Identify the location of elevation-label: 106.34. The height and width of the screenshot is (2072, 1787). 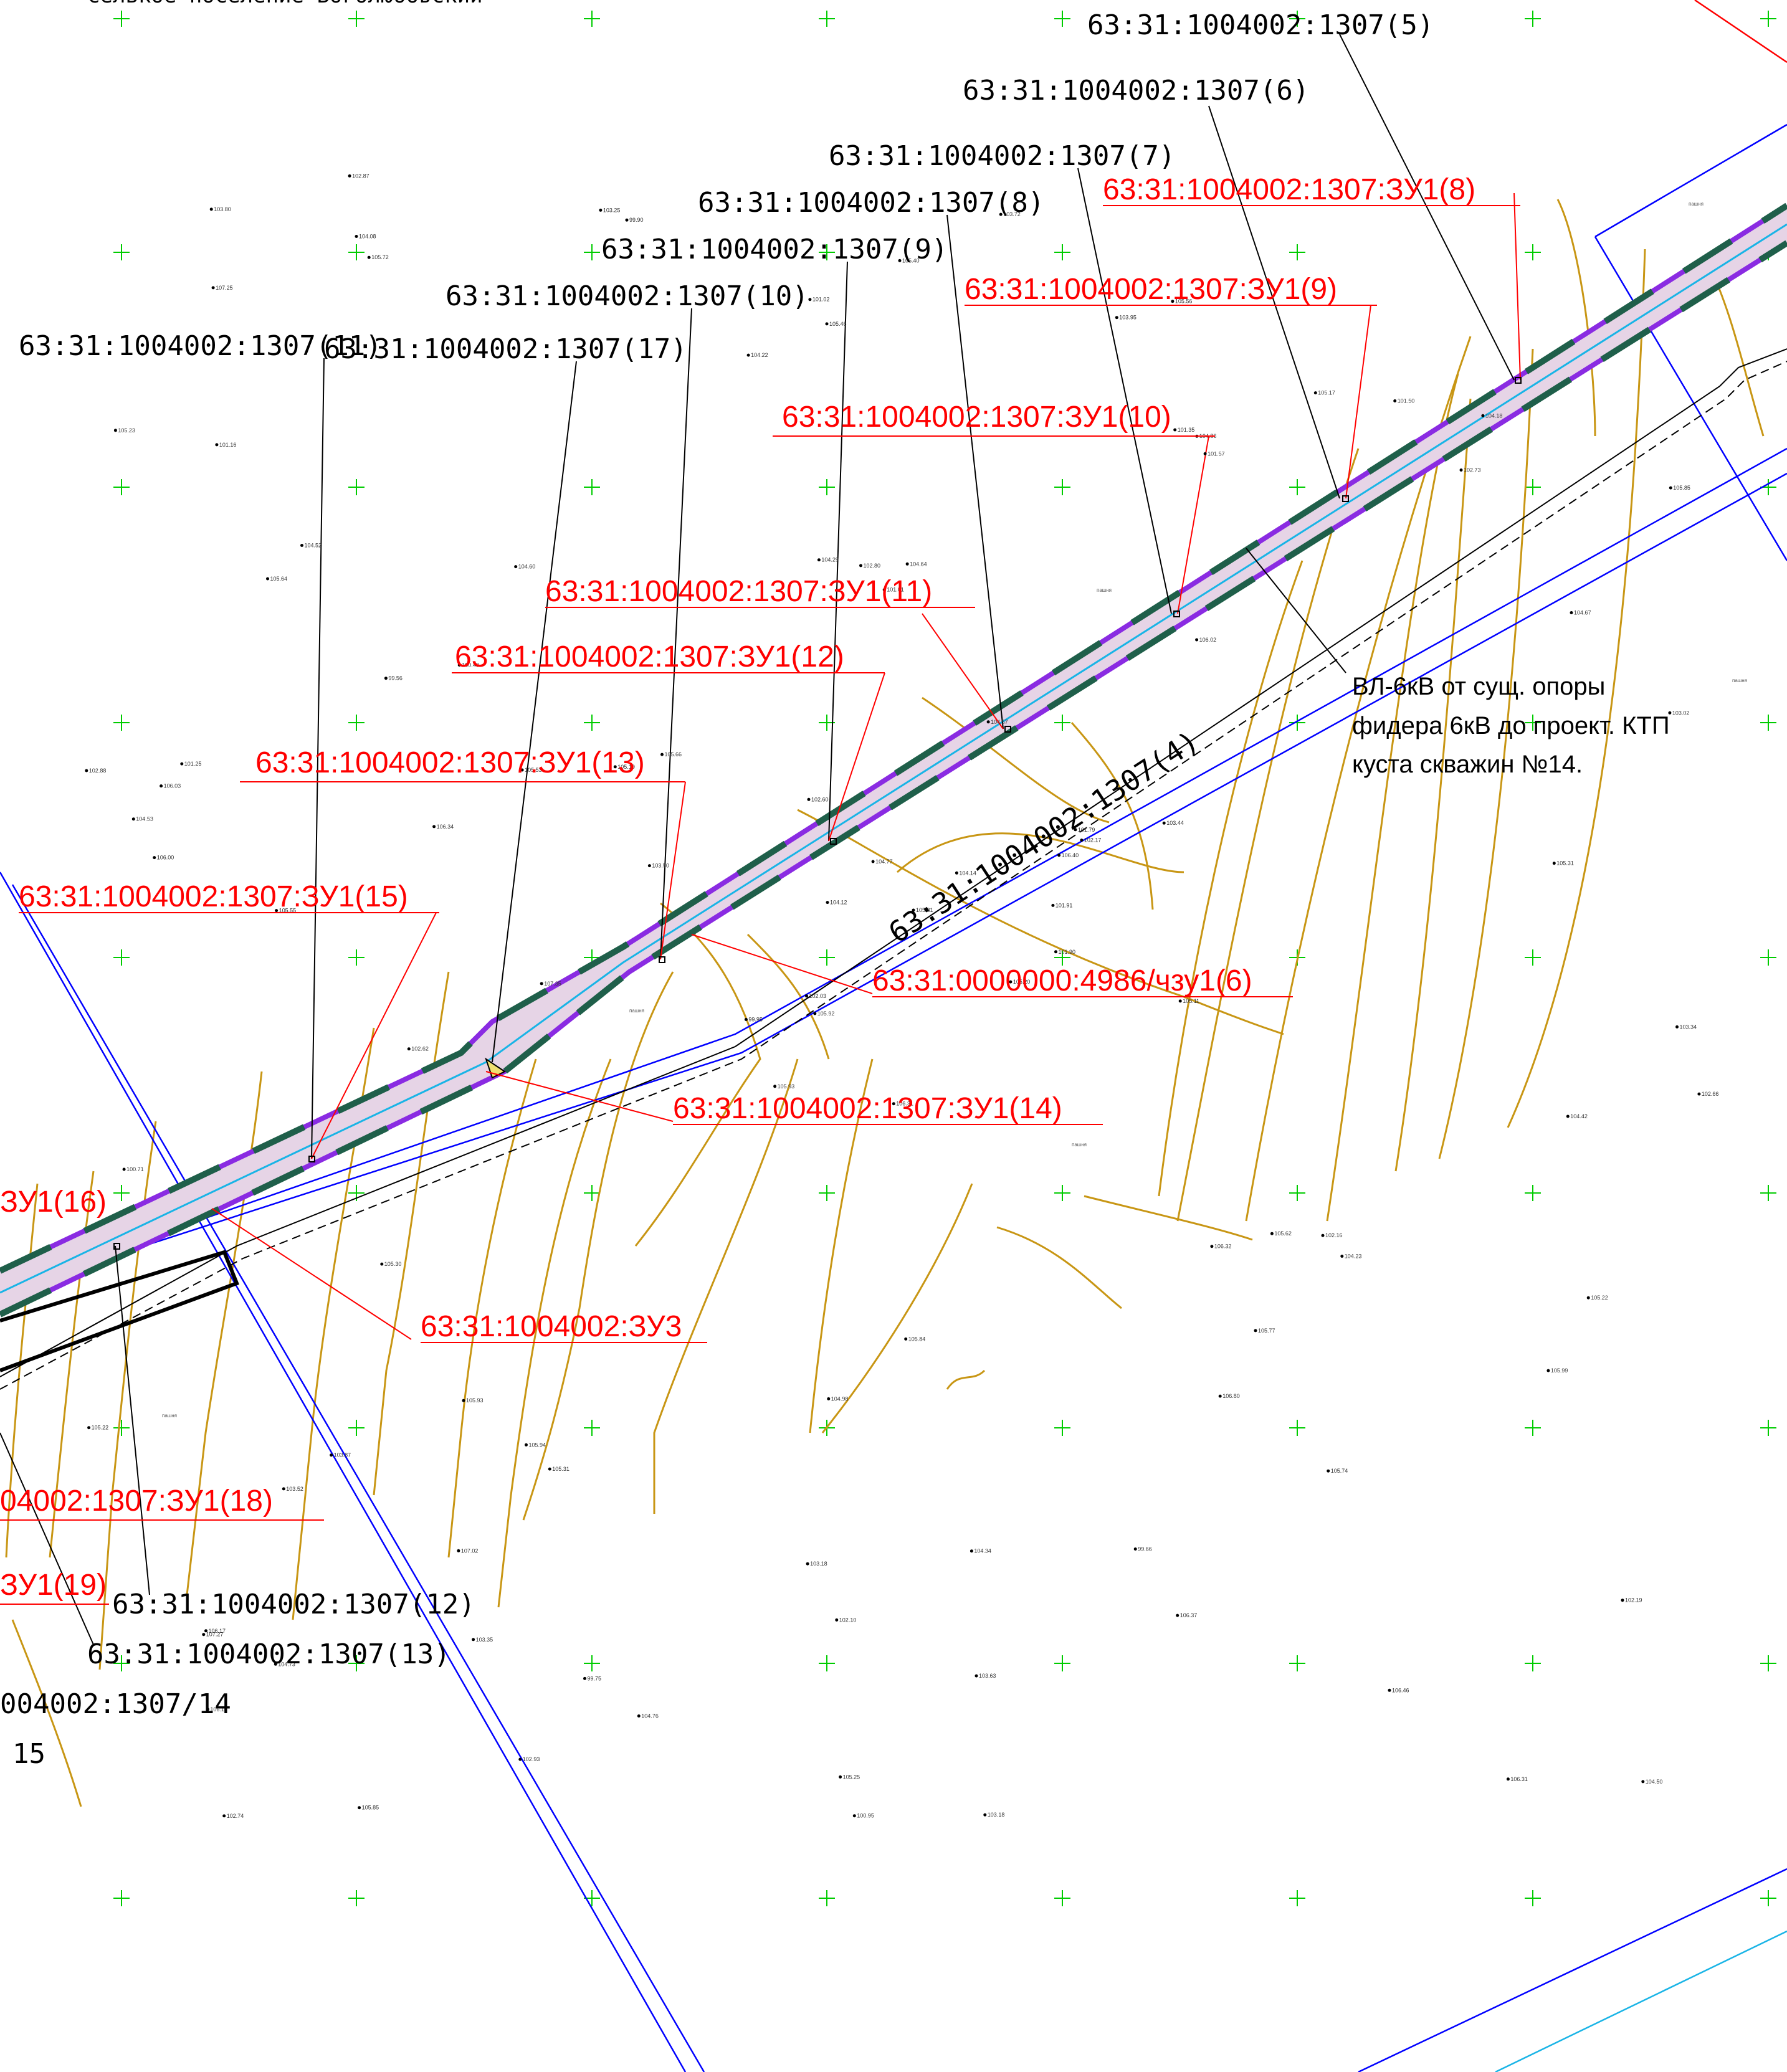
(445, 827).